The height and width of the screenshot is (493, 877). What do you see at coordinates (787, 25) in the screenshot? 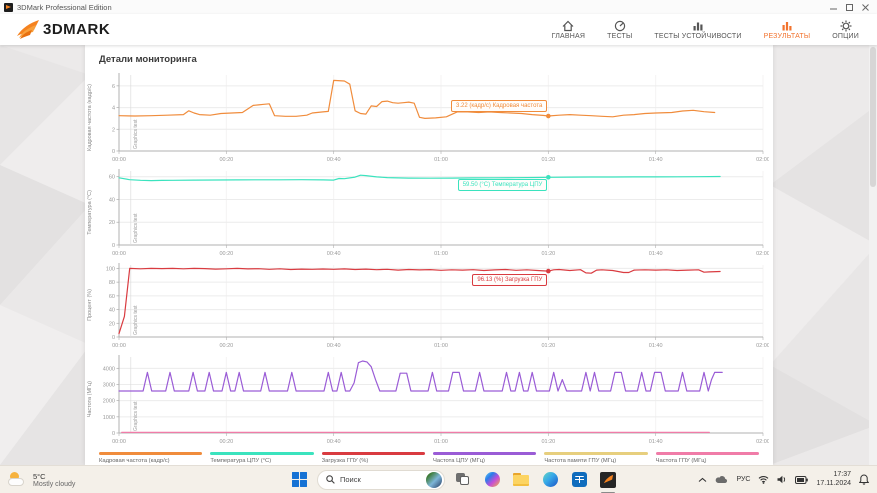
I see `results-bars-icon` at bounding box center [787, 25].